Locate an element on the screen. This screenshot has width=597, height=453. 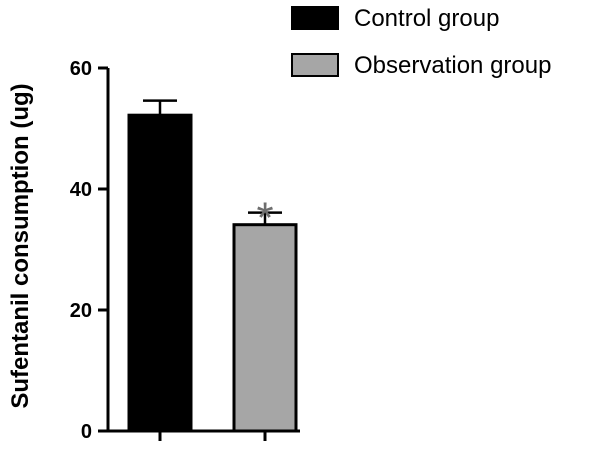
y-tick-label-0: 0 is located at coordinates (86, 432).